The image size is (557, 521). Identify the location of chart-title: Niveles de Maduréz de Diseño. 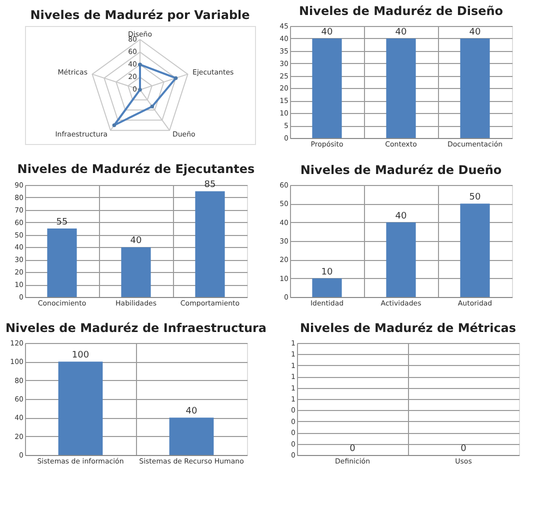
(401, 11).